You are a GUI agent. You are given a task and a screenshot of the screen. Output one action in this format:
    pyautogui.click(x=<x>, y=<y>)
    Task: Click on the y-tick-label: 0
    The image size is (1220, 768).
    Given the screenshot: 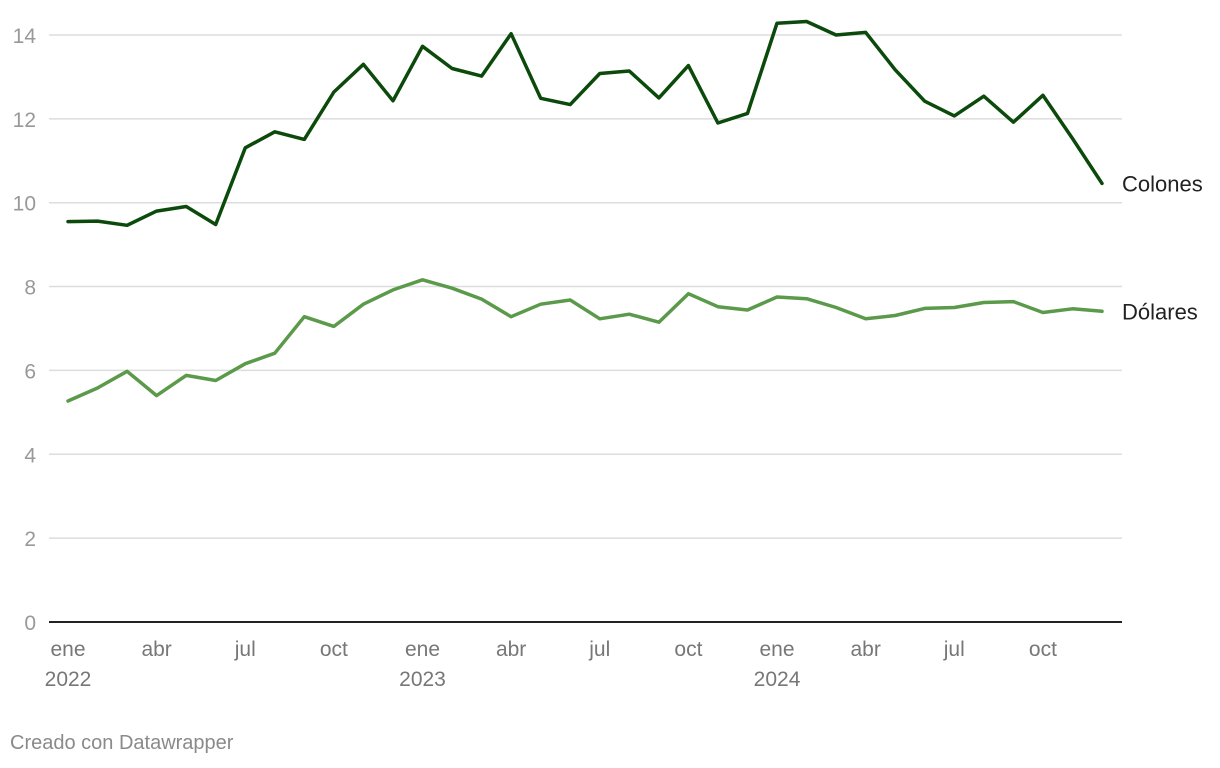 What is the action you would take?
    pyautogui.click(x=30, y=623)
    